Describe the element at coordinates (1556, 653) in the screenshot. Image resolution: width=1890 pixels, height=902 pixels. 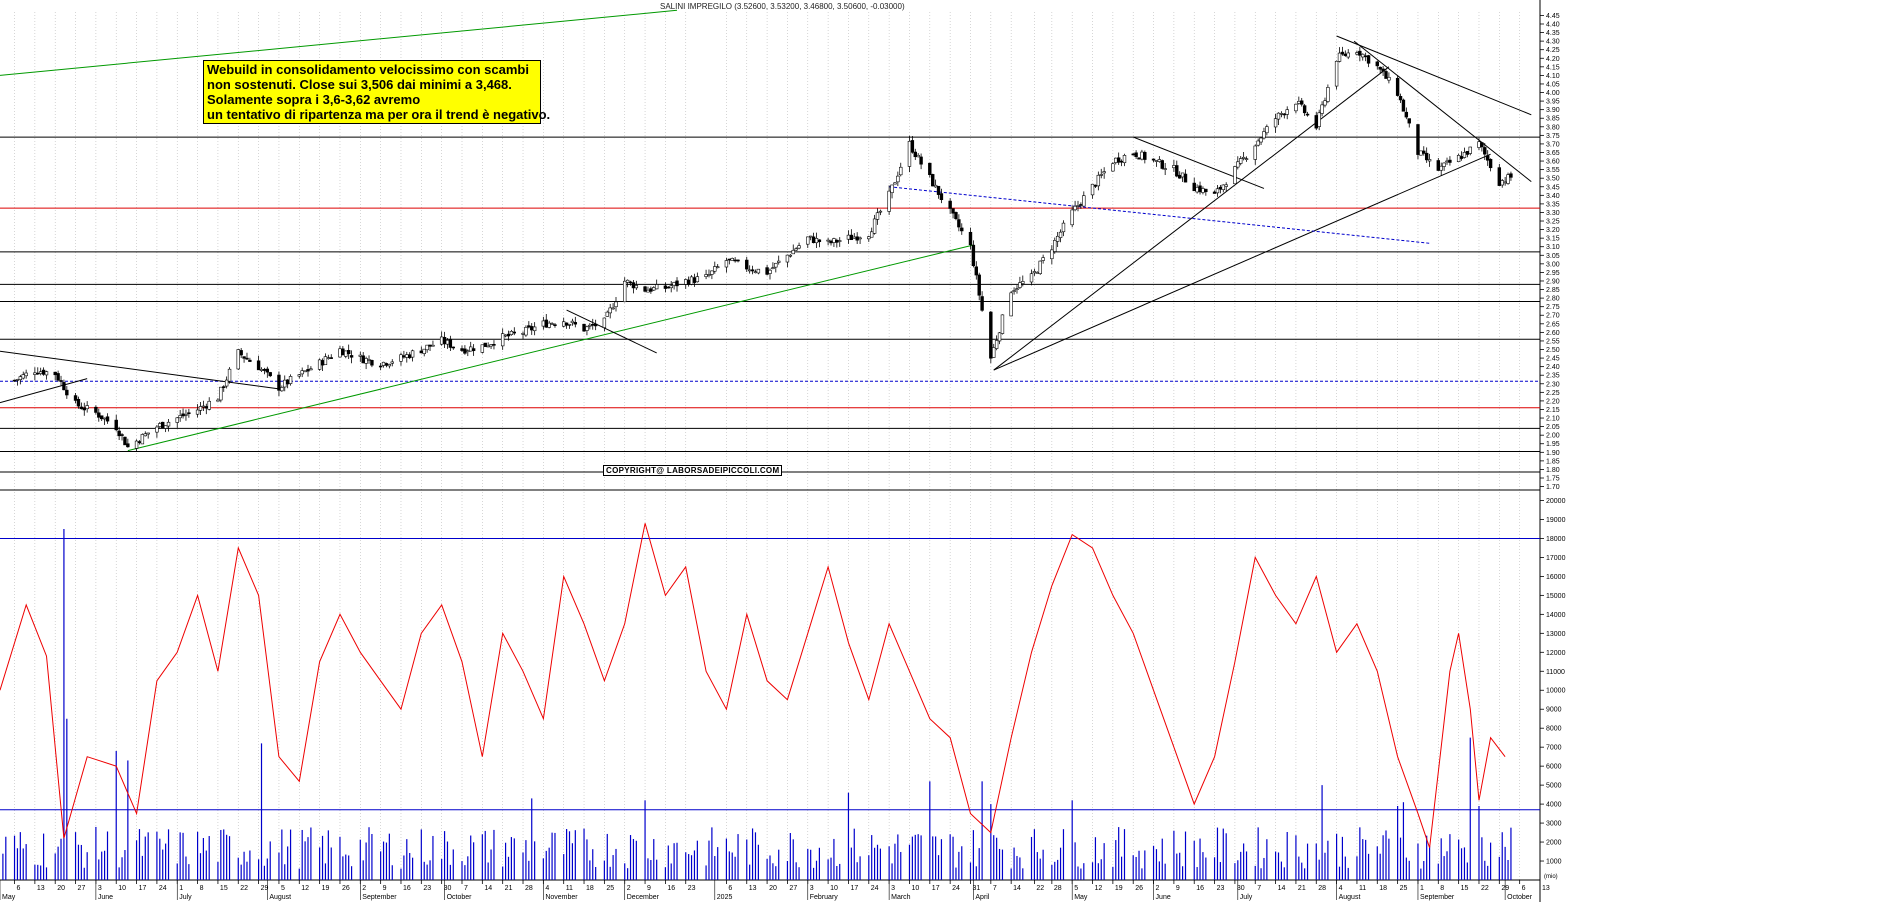
I see `volume-tick-label: 12000` at that location.